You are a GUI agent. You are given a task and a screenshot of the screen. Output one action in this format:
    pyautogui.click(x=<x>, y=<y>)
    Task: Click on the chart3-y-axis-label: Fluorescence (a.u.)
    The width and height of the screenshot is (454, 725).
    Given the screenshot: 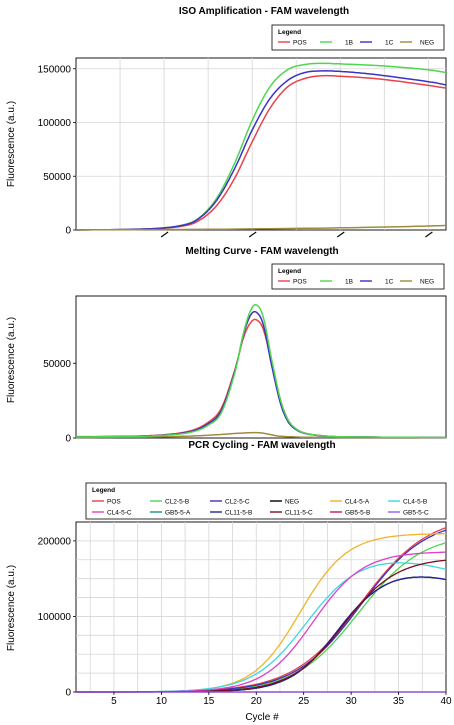 What is the action you would take?
    pyautogui.click(x=11, y=608)
    